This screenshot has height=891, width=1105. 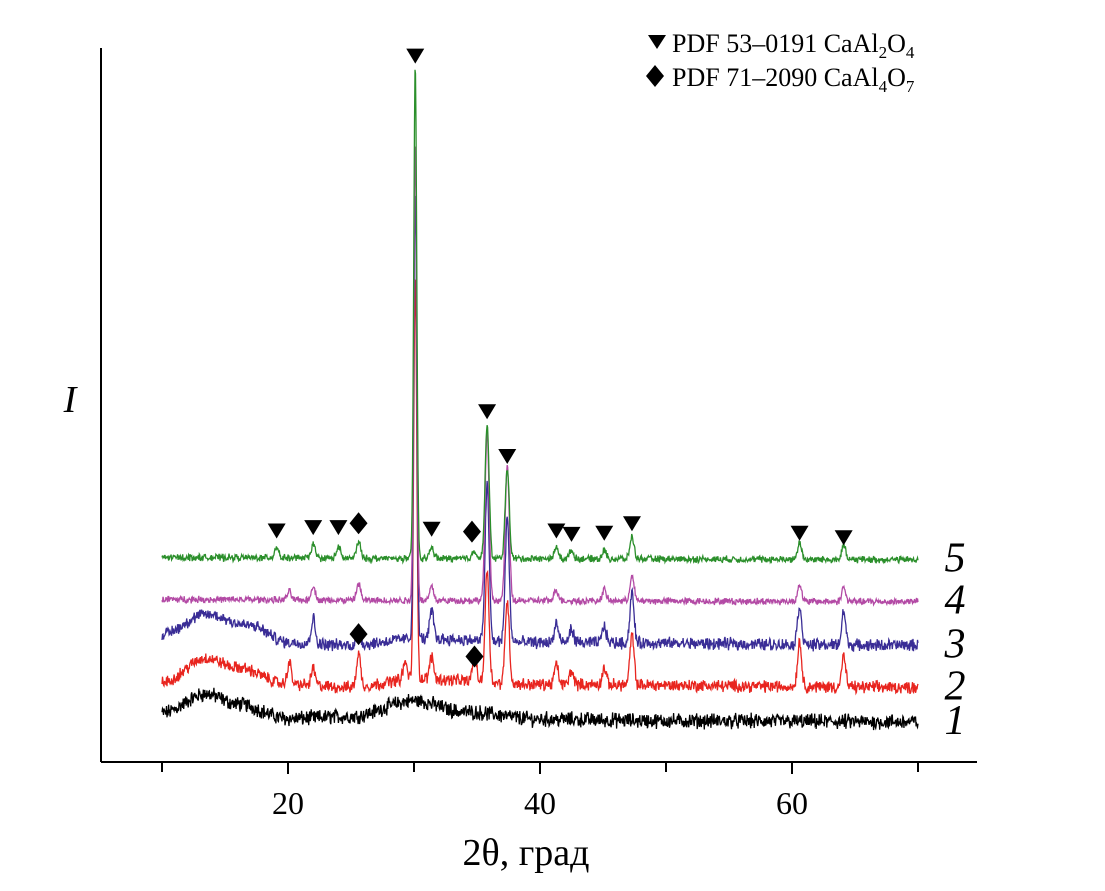 I want to click on curve-label-3: 3, so click(x=955, y=644).